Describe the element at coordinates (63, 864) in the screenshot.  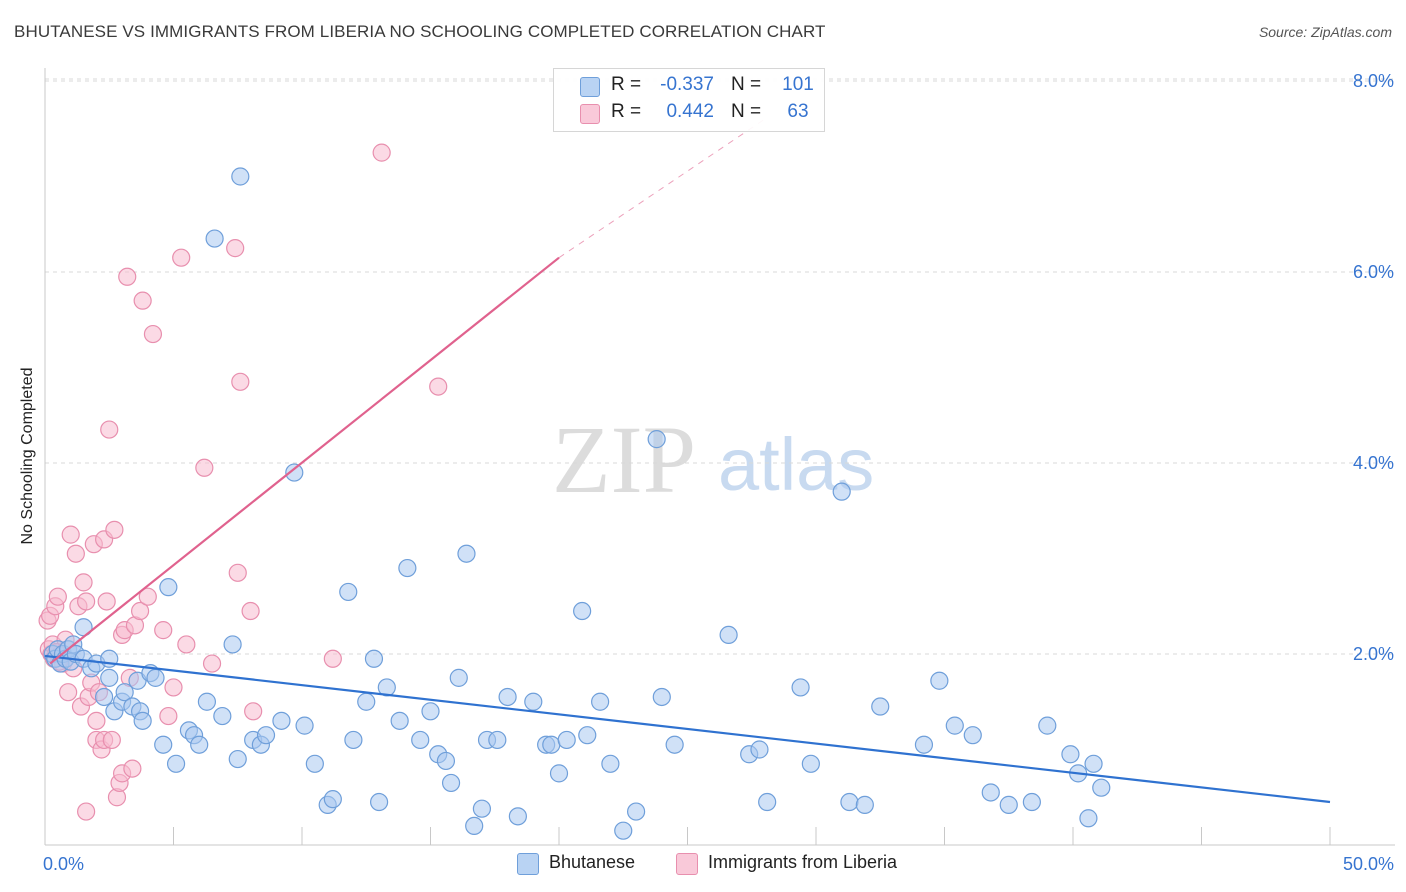
I see `x-tick-label-start: 0.0%` at that location.